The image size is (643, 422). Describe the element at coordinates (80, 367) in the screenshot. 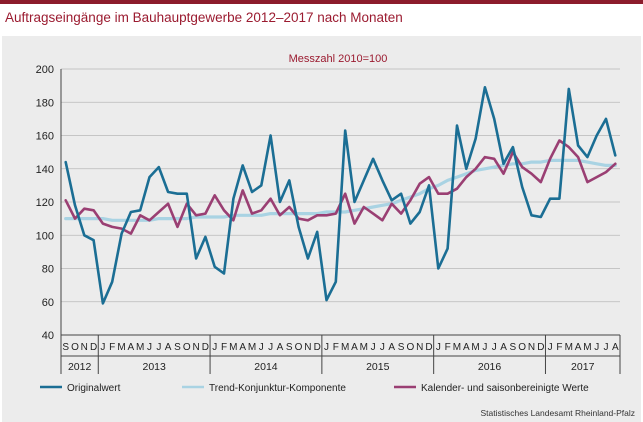

I see `year-label-2012: 2012` at that location.